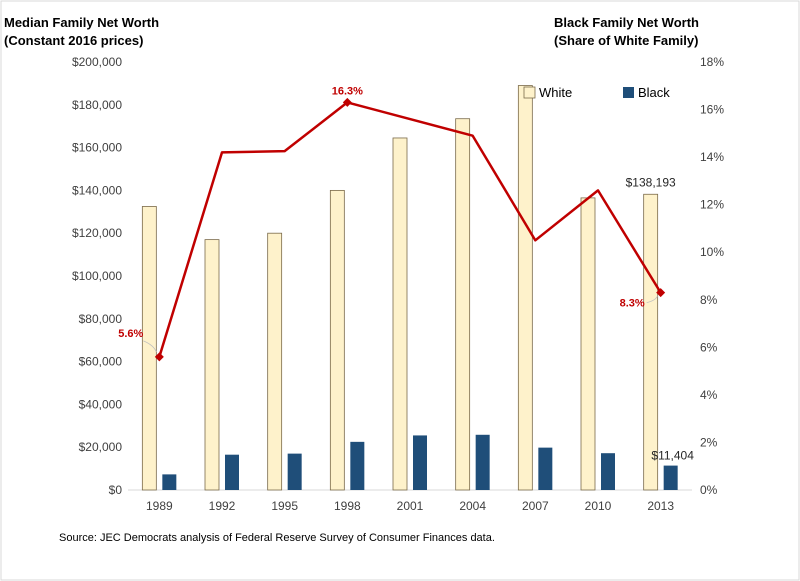  I want to click on x-tick-label: 1995, so click(284, 506).